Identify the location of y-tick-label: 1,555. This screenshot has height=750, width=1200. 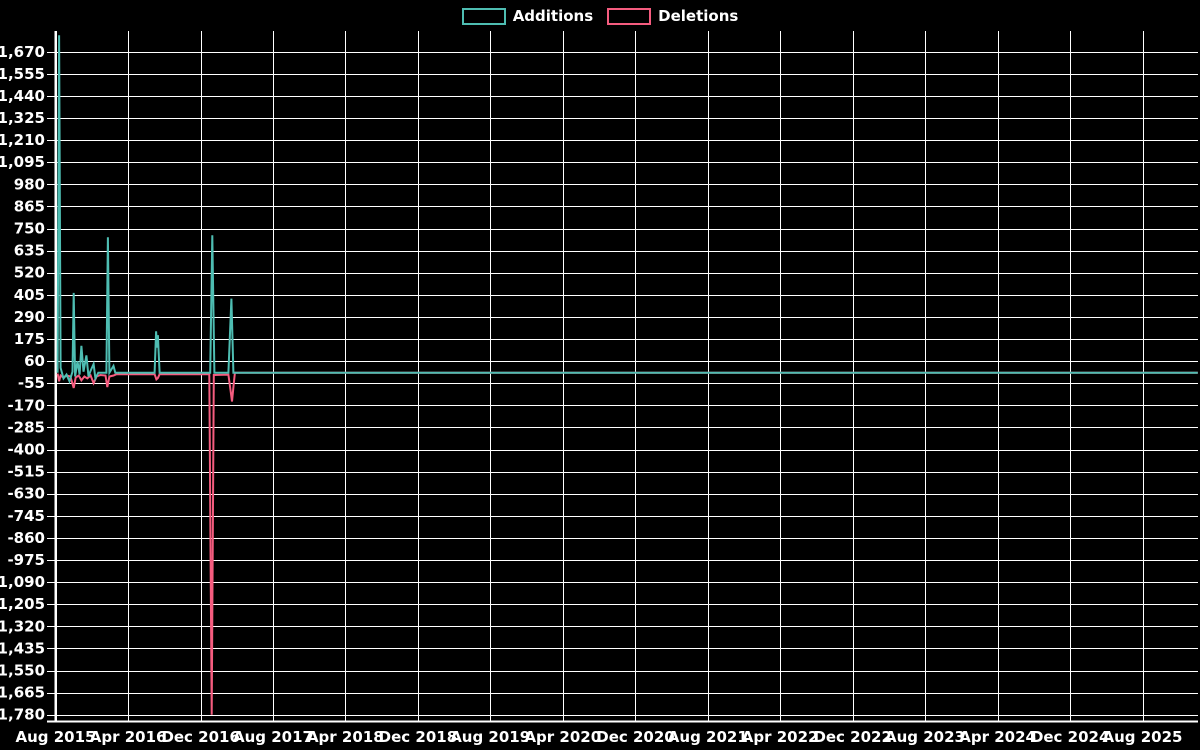
(22, 74).